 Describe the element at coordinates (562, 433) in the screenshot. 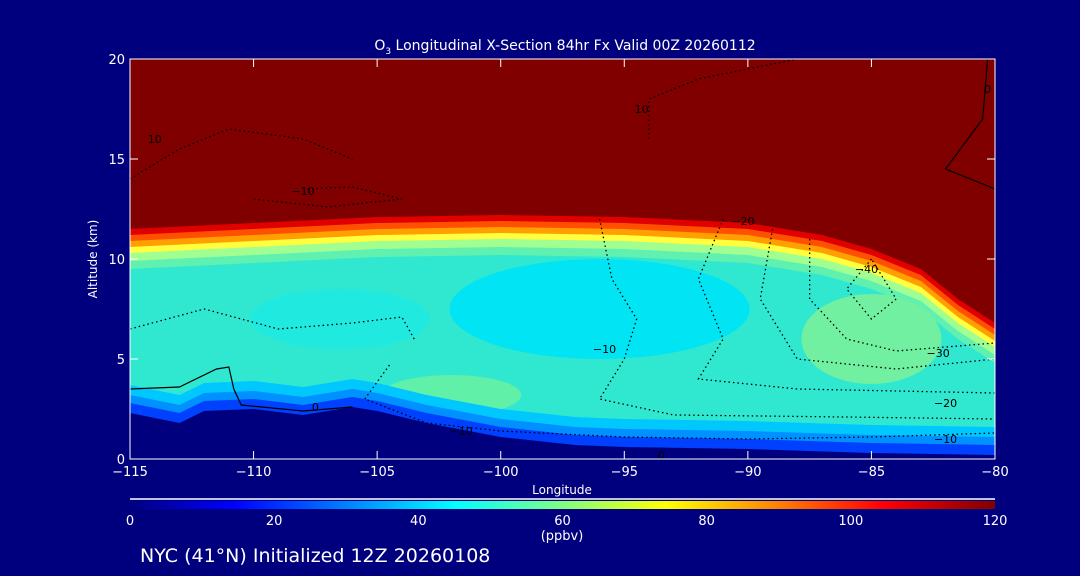

I see `terrain` at that location.